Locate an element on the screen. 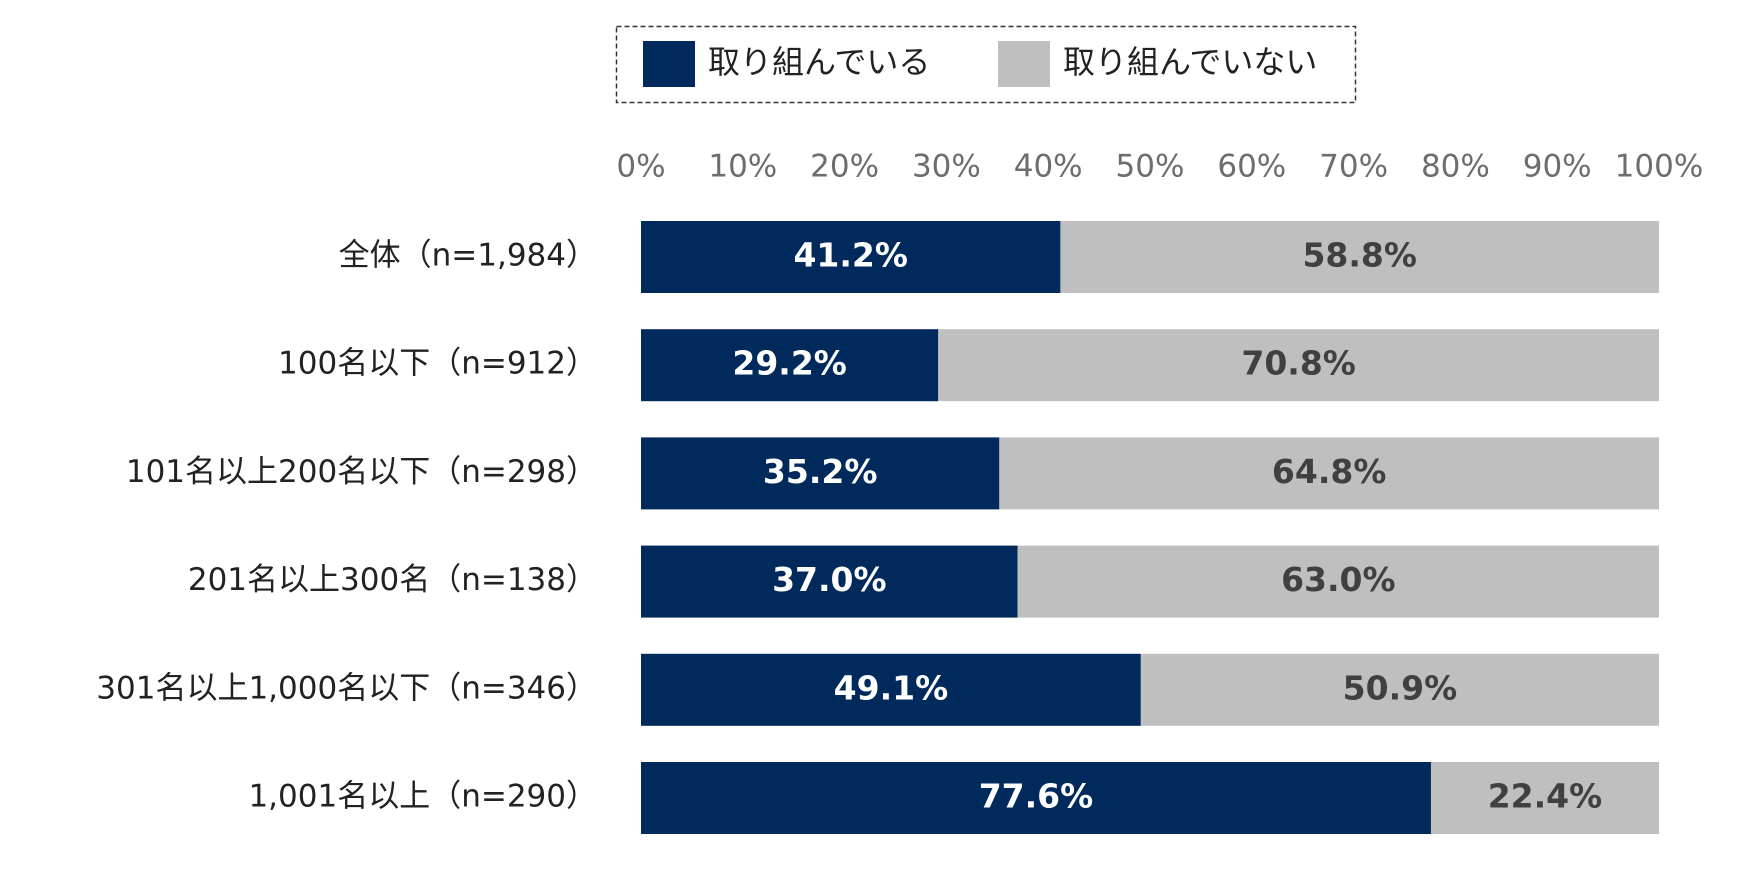 The image size is (1758, 873). x-axis-ticks: 0% 10% 20% 30% 40% 50% 60% 70% 80% 90% 100% is located at coordinates (1159, 167).